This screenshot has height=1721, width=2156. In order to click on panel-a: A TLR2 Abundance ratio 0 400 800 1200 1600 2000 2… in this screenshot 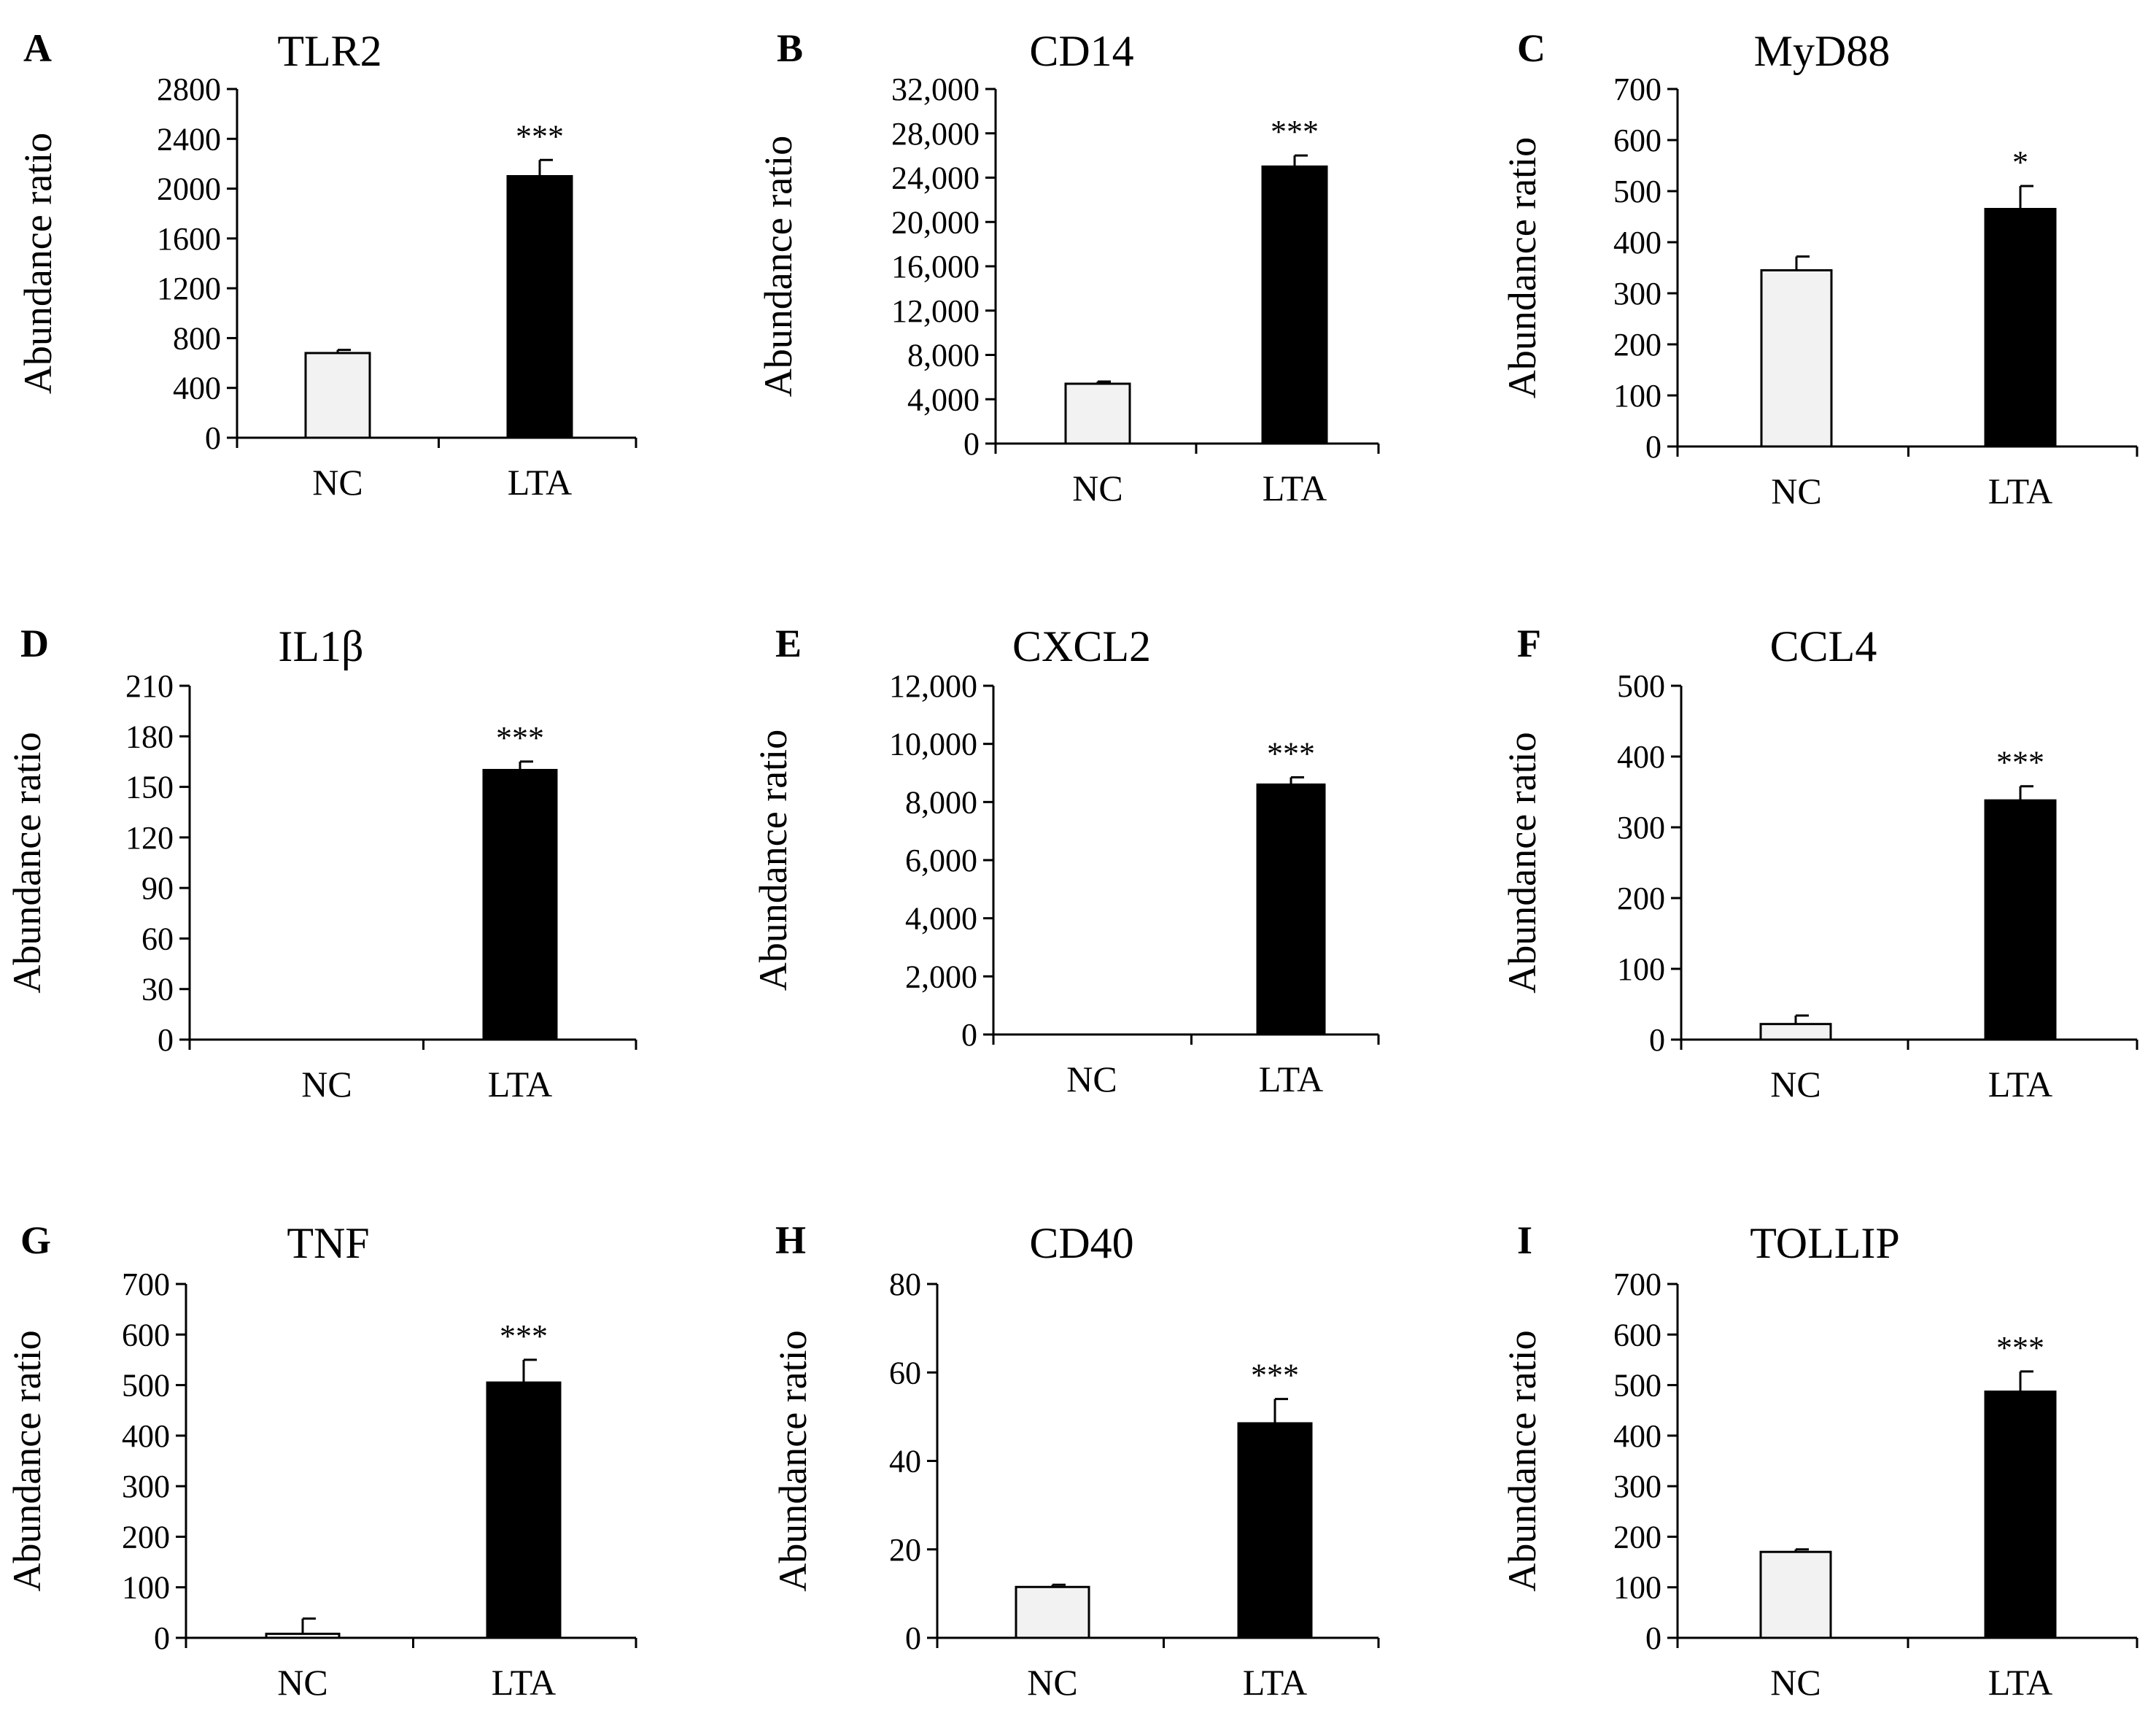, I will do `click(326, 264)`.